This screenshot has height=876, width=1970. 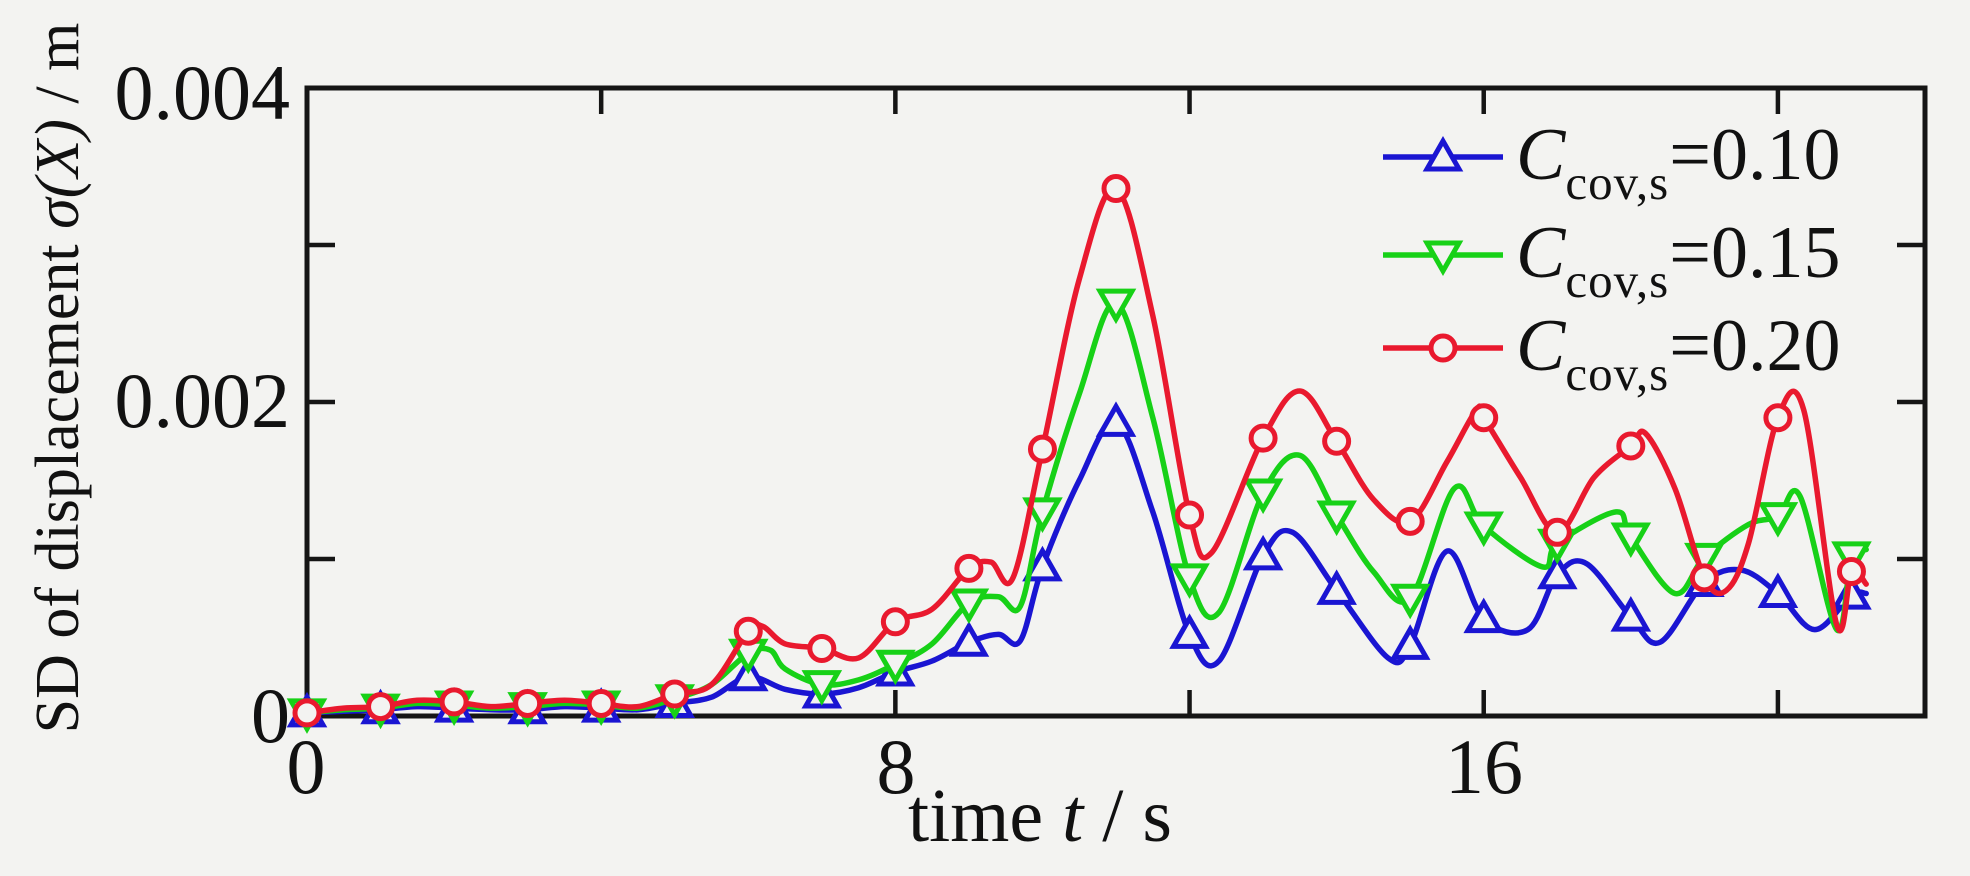 What do you see at coordinates (58, 481) in the screenshot?
I see `y-axis-title-prefix: SD of displacement` at bounding box center [58, 481].